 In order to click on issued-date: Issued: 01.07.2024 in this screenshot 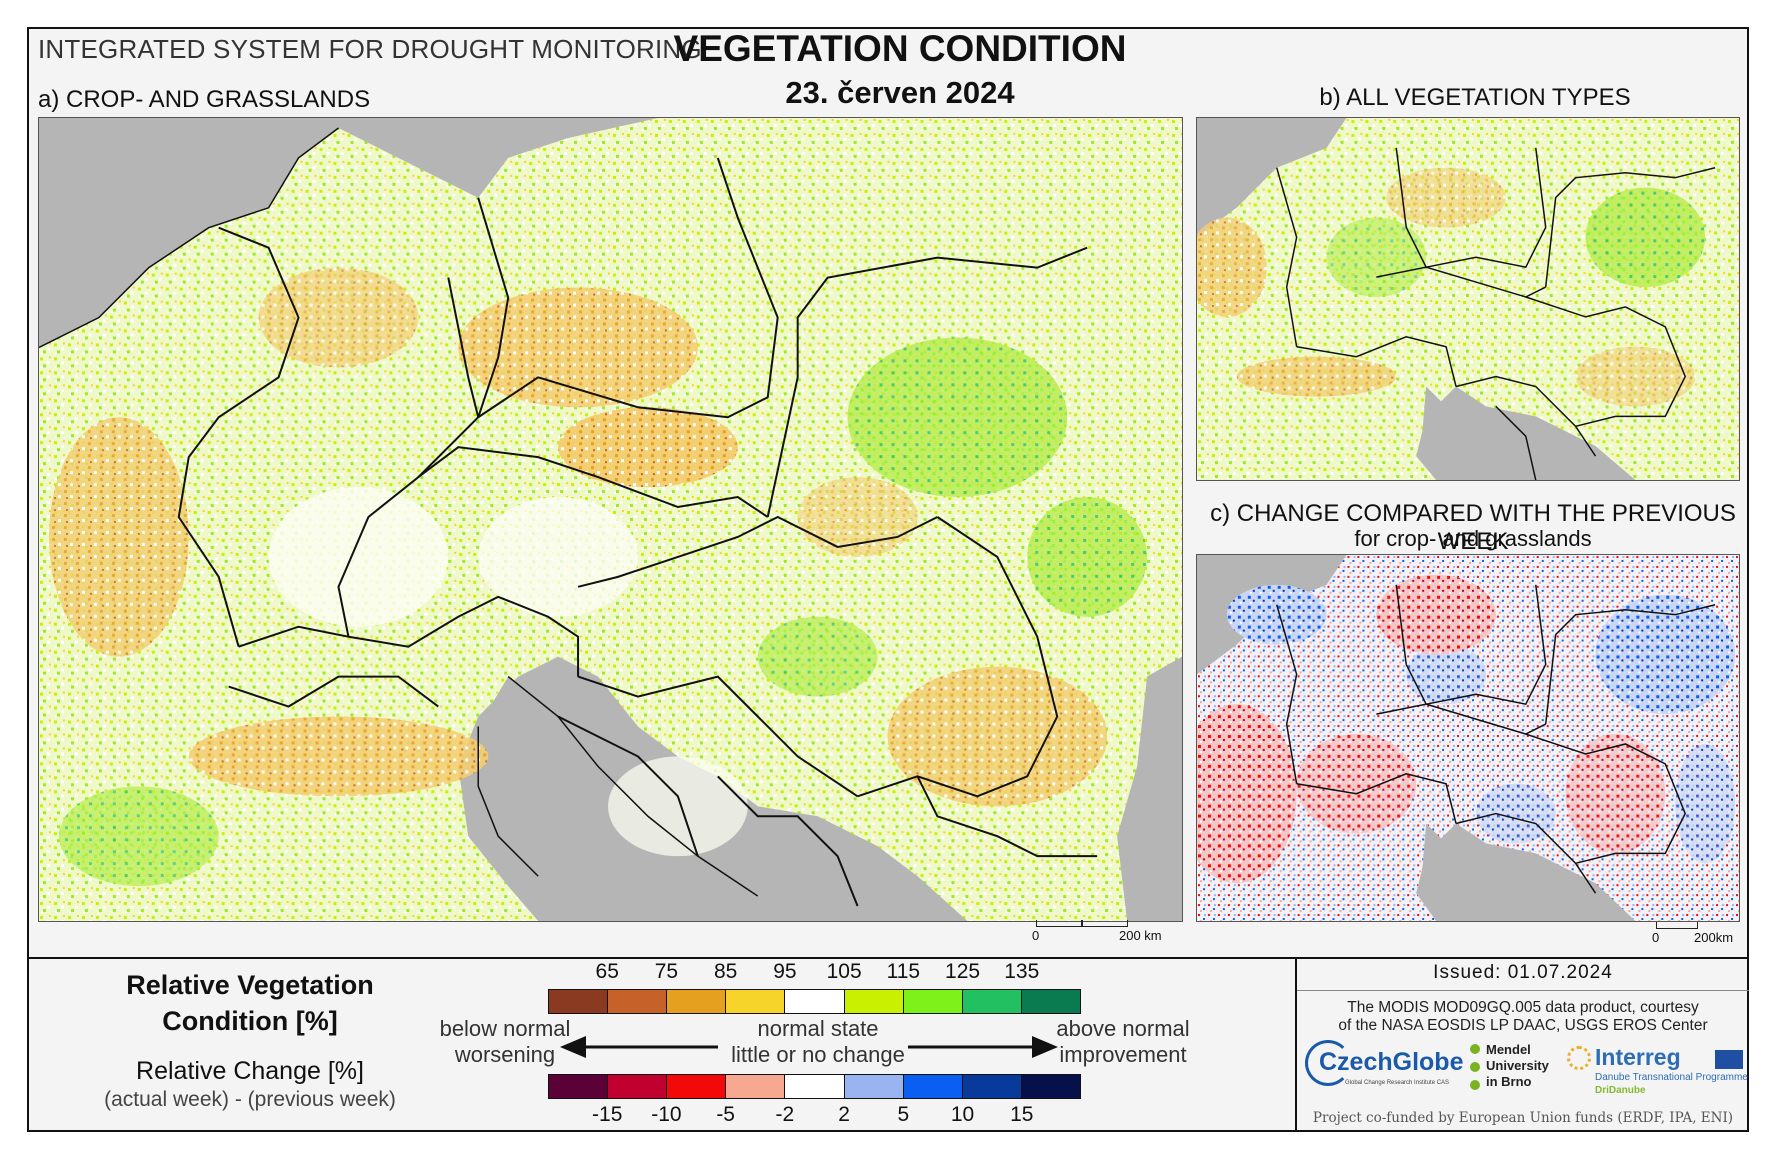, I will do `click(1523, 972)`.